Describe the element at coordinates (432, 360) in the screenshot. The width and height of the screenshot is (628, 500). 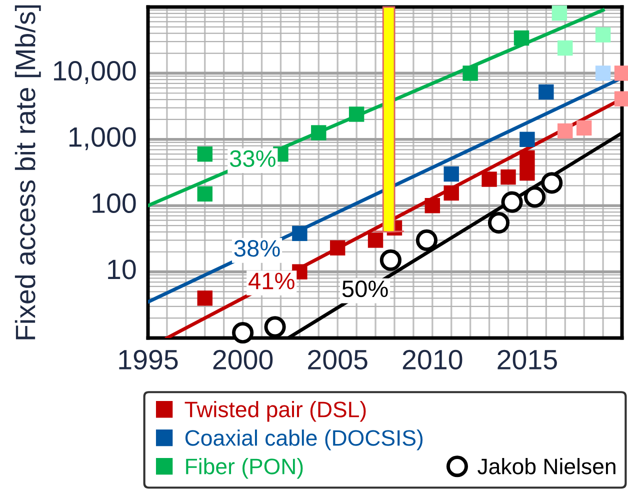
I see `x-tick-label: 2010` at that location.